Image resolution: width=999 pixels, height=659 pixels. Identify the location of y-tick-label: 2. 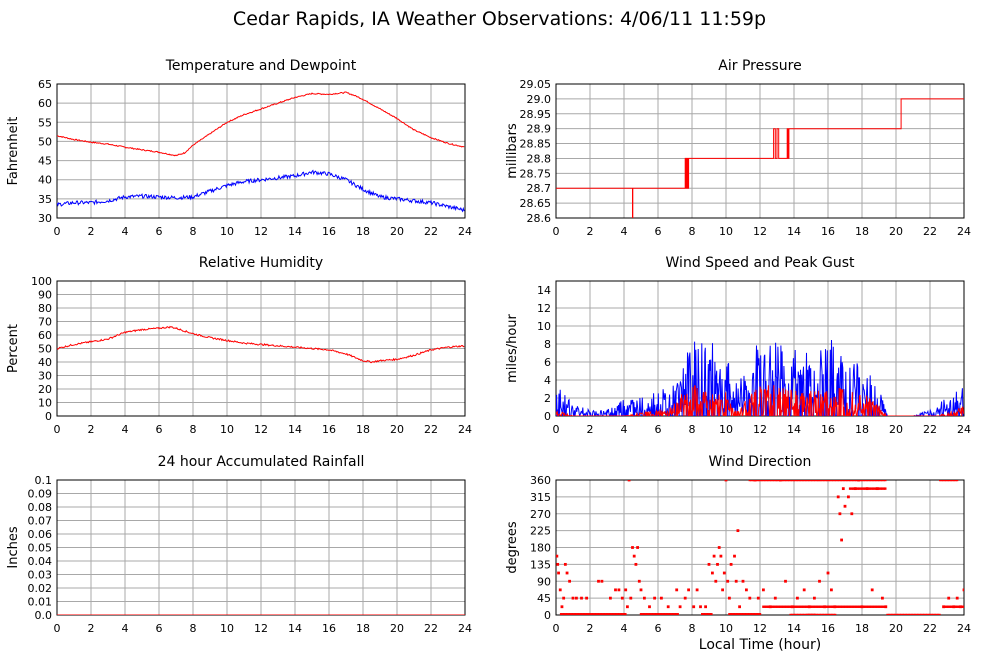
(547, 398).